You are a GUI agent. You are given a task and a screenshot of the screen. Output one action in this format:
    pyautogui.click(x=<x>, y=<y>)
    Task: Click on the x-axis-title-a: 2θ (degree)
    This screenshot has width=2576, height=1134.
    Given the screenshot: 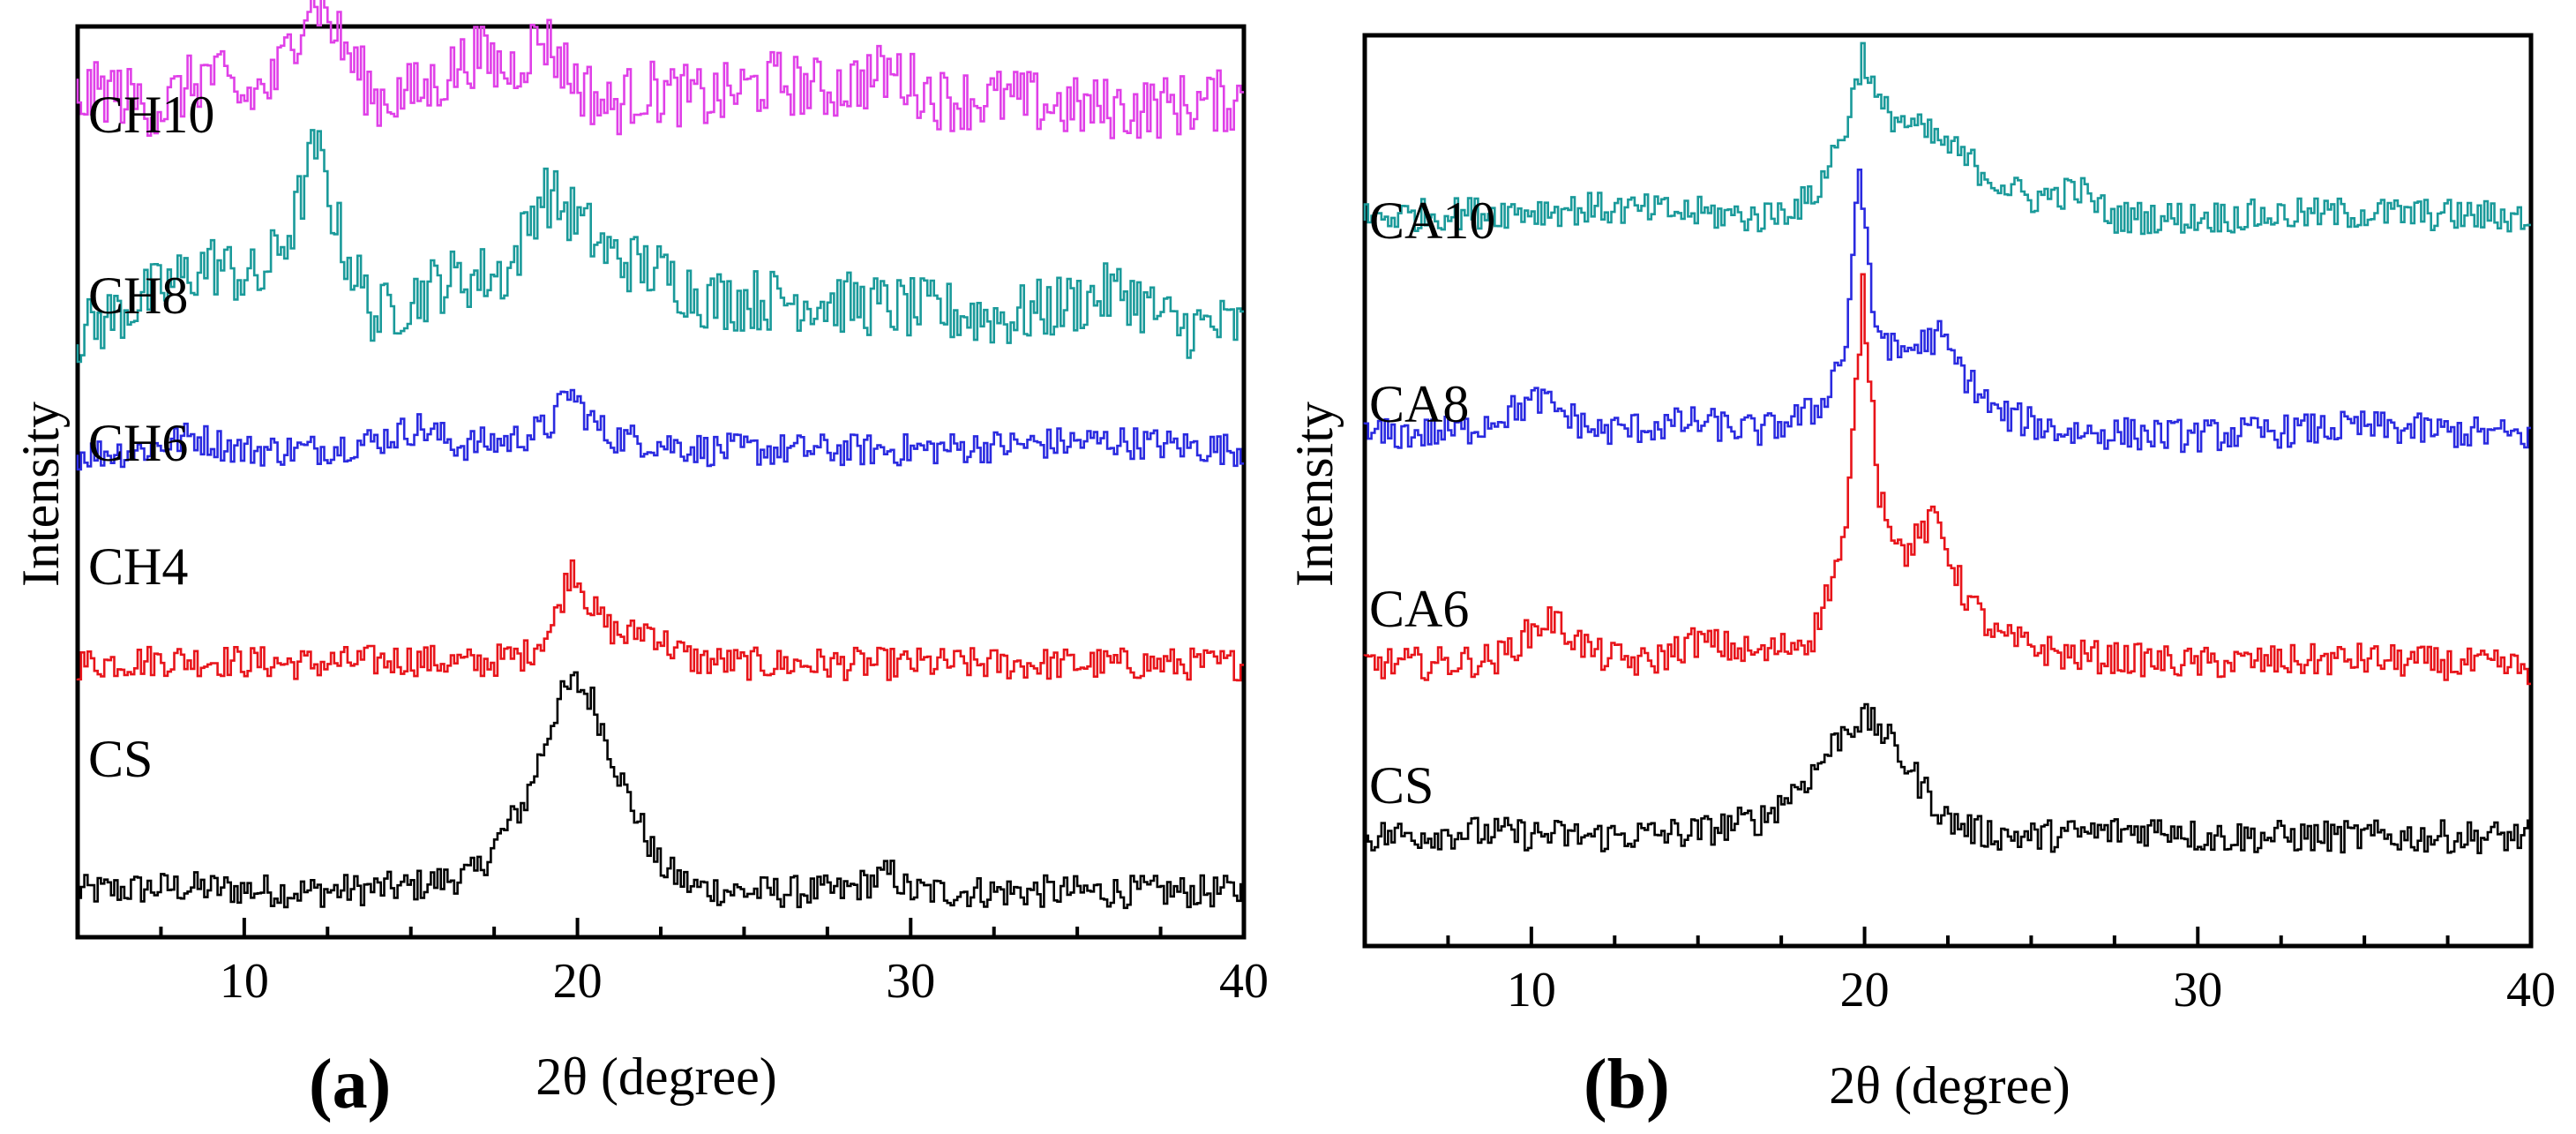 What is the action you would take?
    pyautogui.click(x=656, y=1077)
    